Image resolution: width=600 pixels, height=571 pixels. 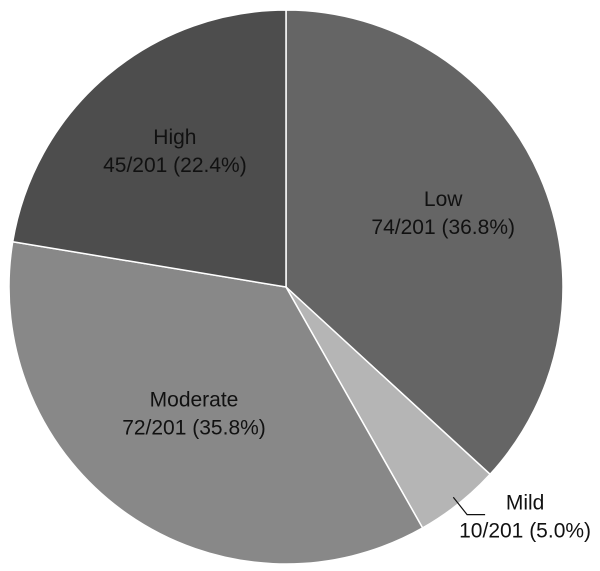 What do you see at coordinates (525, 531) in the screenshot?
I see `pie-label-value-mild: 10/201 (5.0%)` at bounding box center [525, 531].